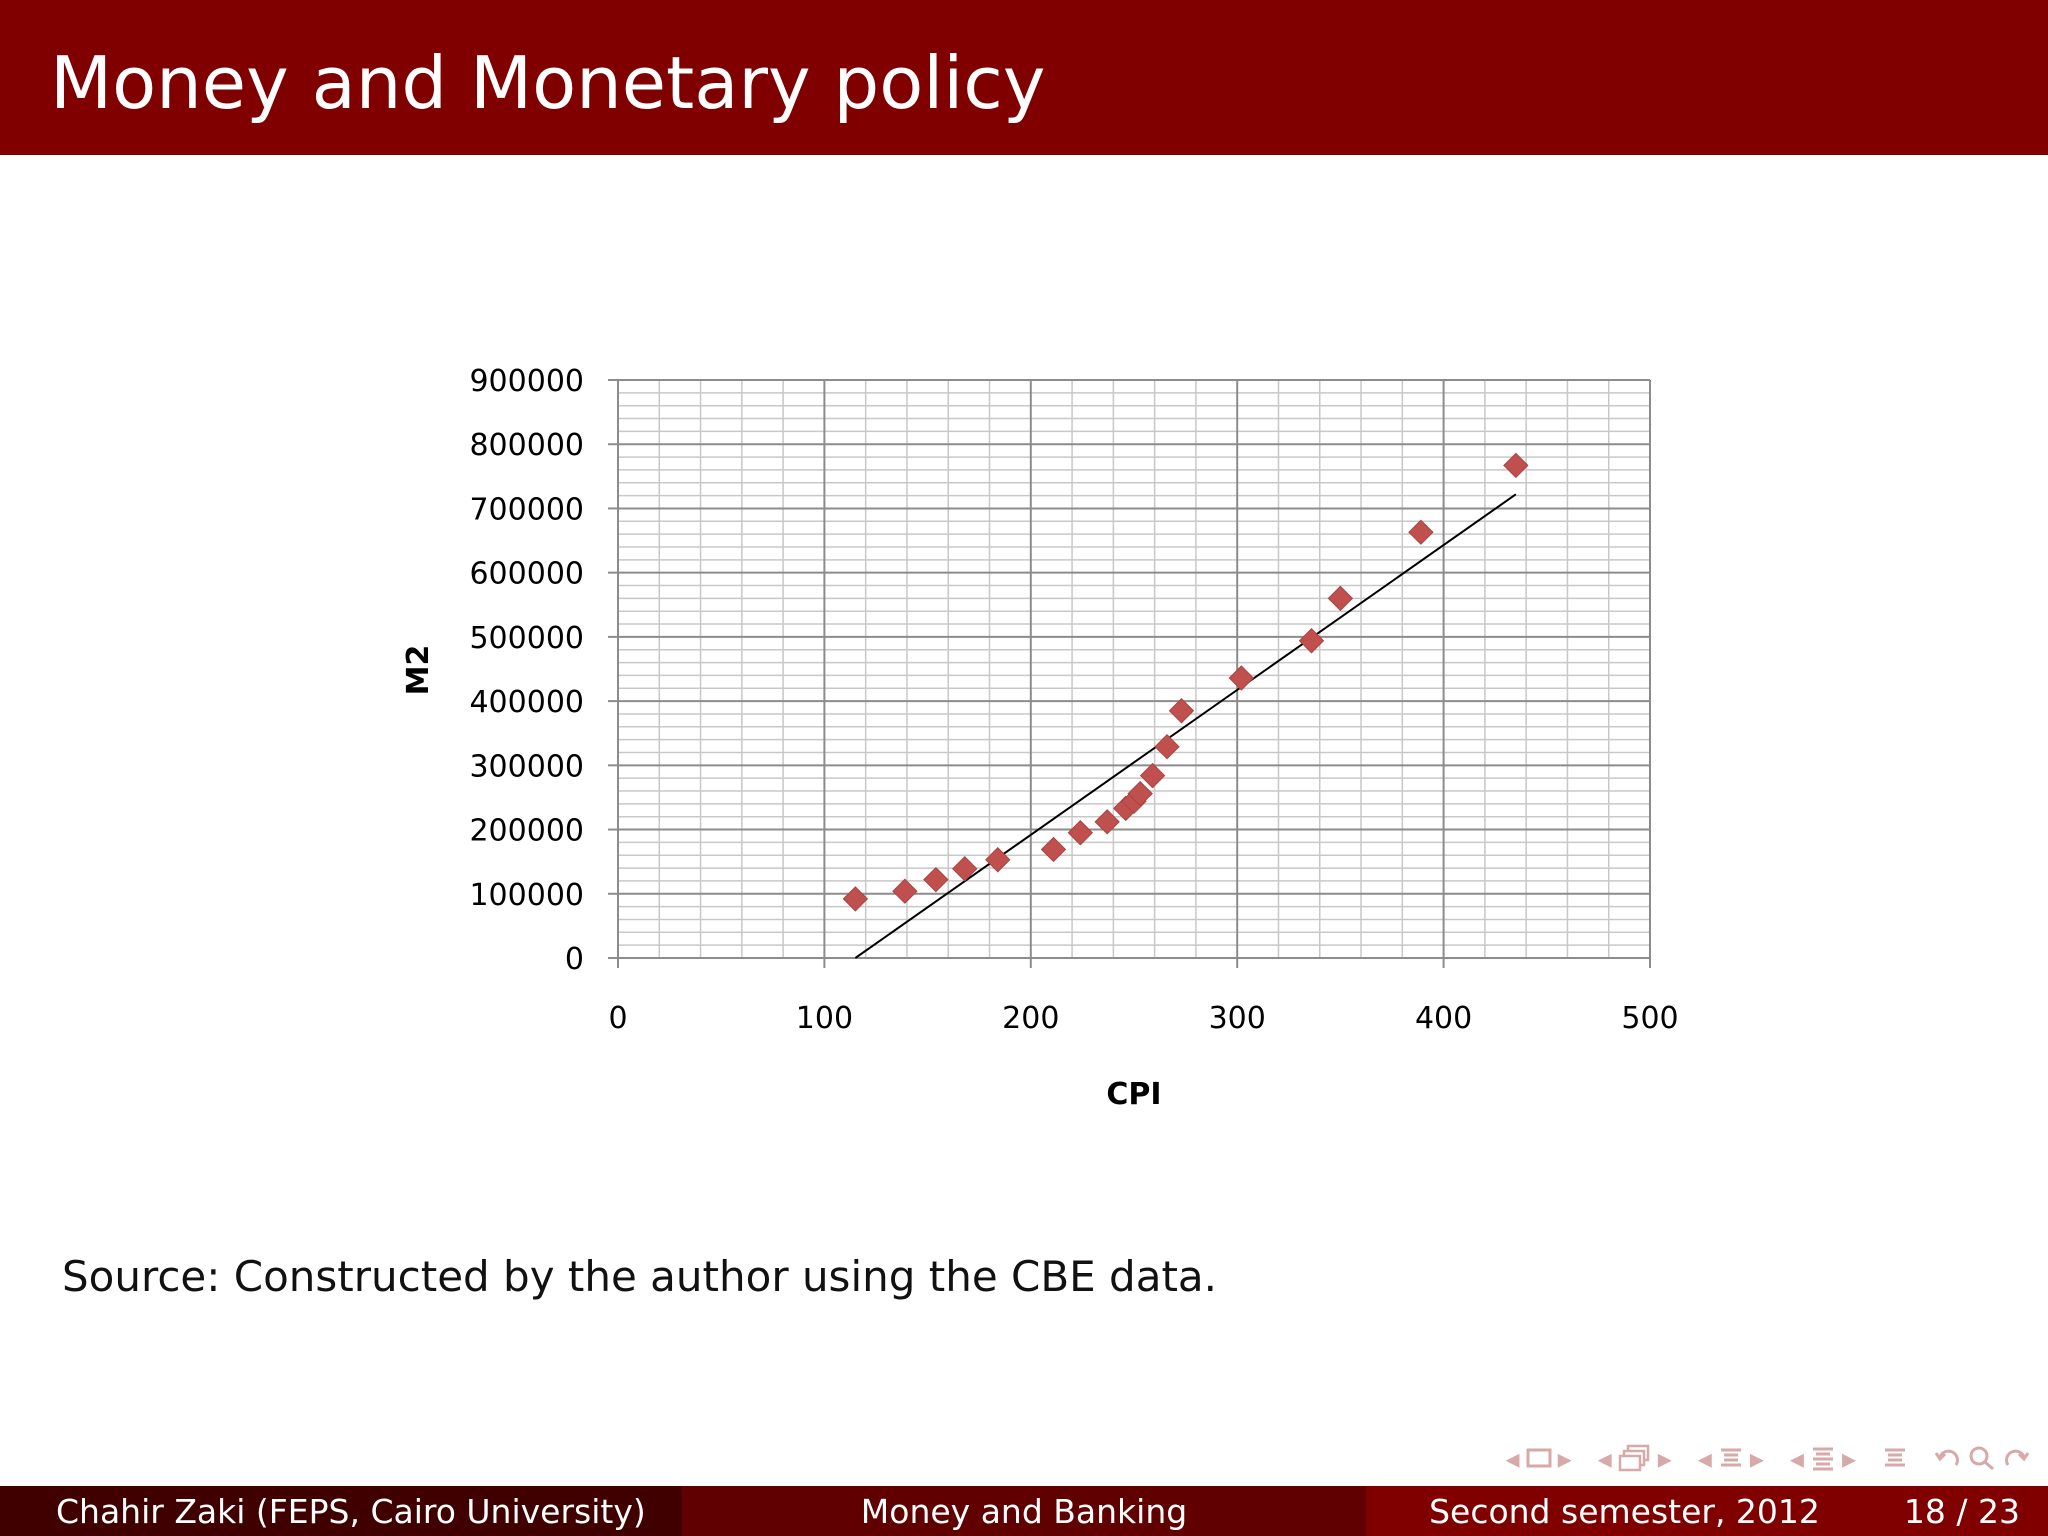  What do you see at coordinates (1237, 1018) in the screenshot?
I see `x-tick-label: 300` at bounding box center [1237, 1018].